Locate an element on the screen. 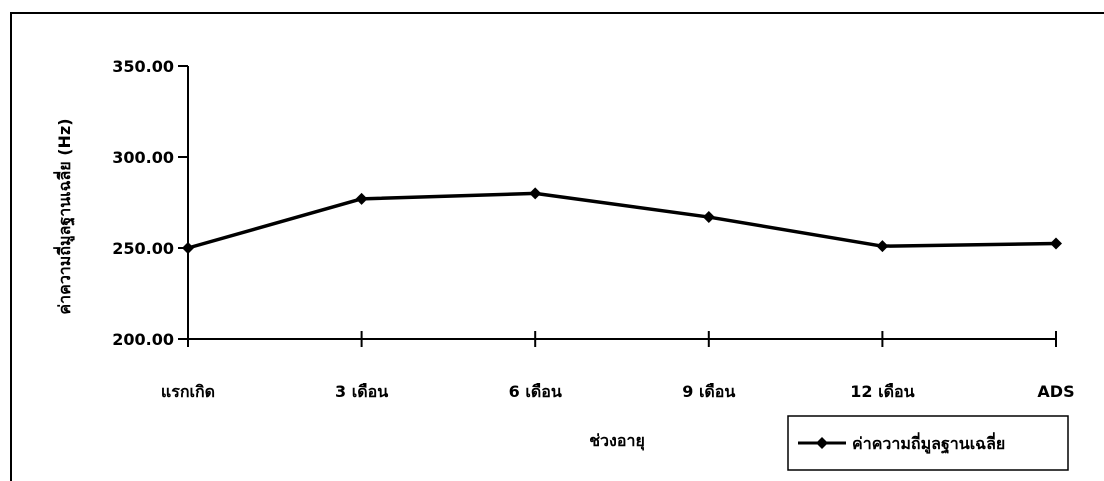 The image size is (1104, 481). series-layer is located at coordinates (622, 220).